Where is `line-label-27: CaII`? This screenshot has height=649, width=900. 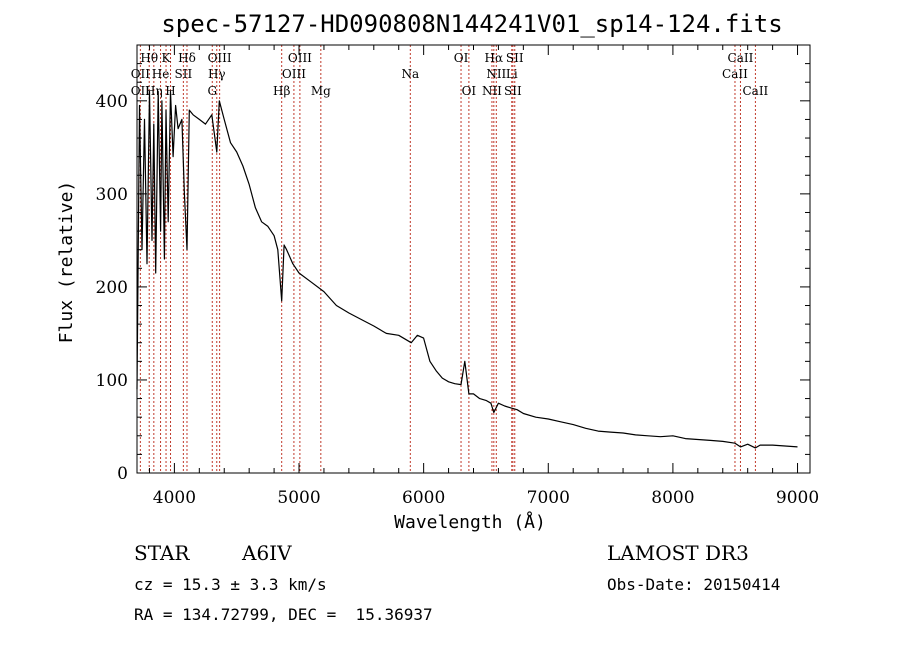
line-label-27: CaII is located at coordinates (755, 91).